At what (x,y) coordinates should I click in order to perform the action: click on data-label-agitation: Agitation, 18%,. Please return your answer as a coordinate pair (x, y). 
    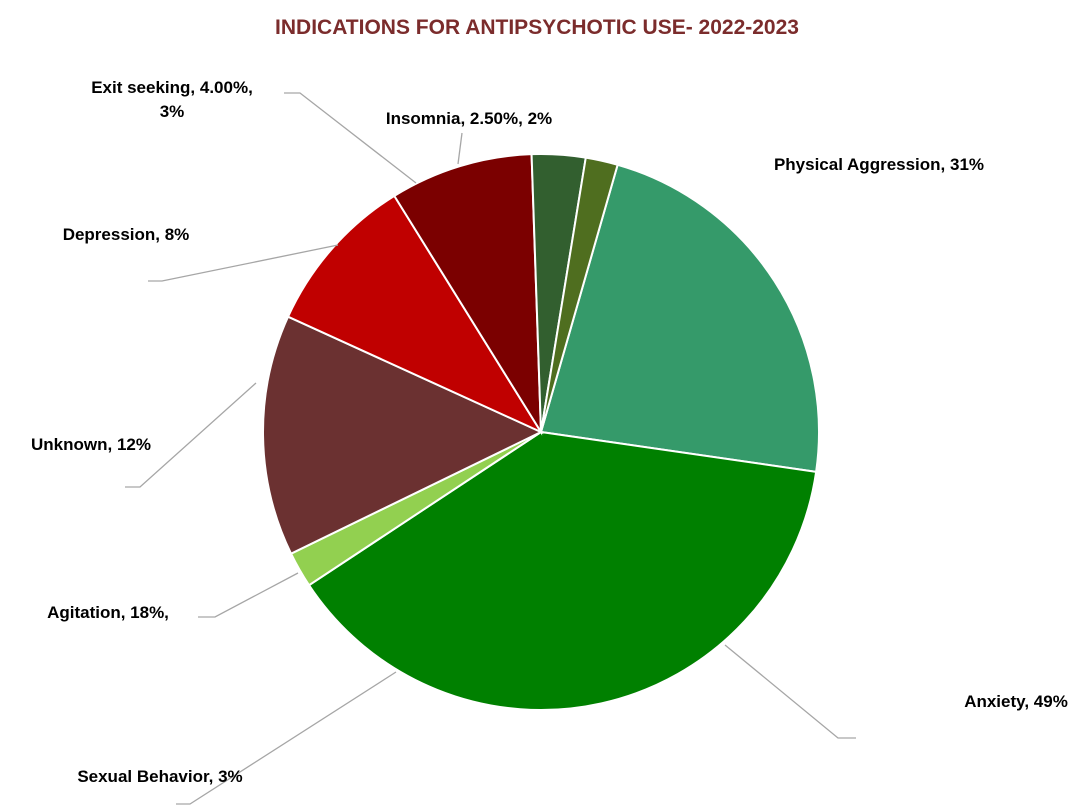
    Looking at the image, I should click on (108, 612).